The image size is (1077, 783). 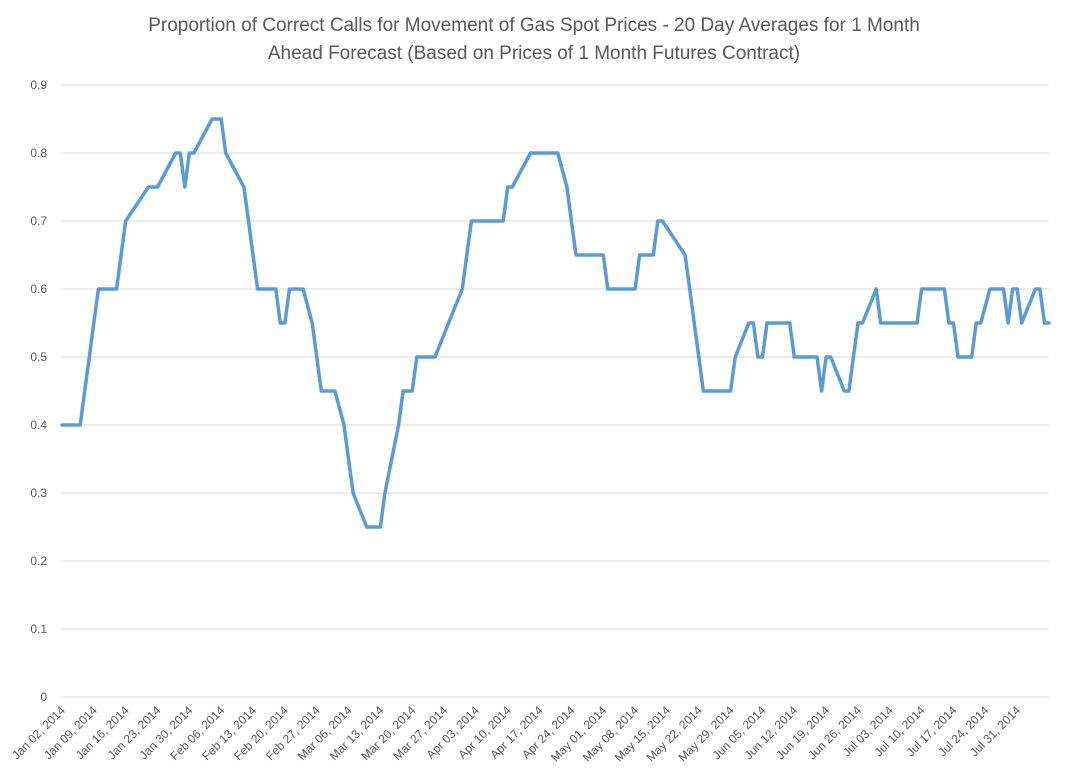 I want to click on y-axis-tick-labels: 0 0.1 0.2 0.3 0.4 0.5 0.6 0.7 0.8 0.9, so click(x=38, y=391).